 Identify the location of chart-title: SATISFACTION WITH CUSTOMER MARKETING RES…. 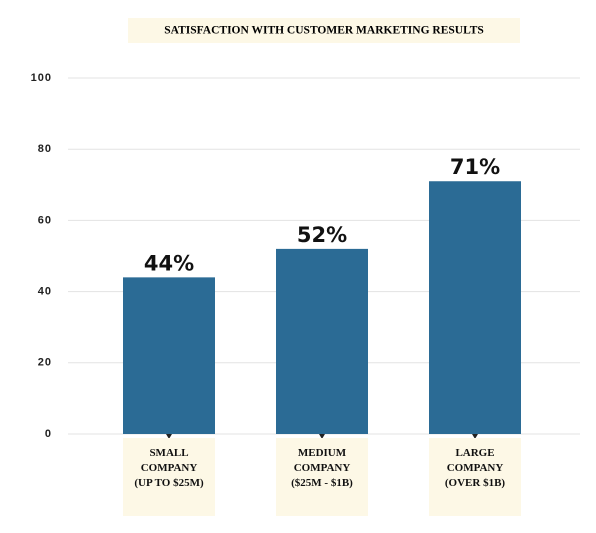
(324, 31).